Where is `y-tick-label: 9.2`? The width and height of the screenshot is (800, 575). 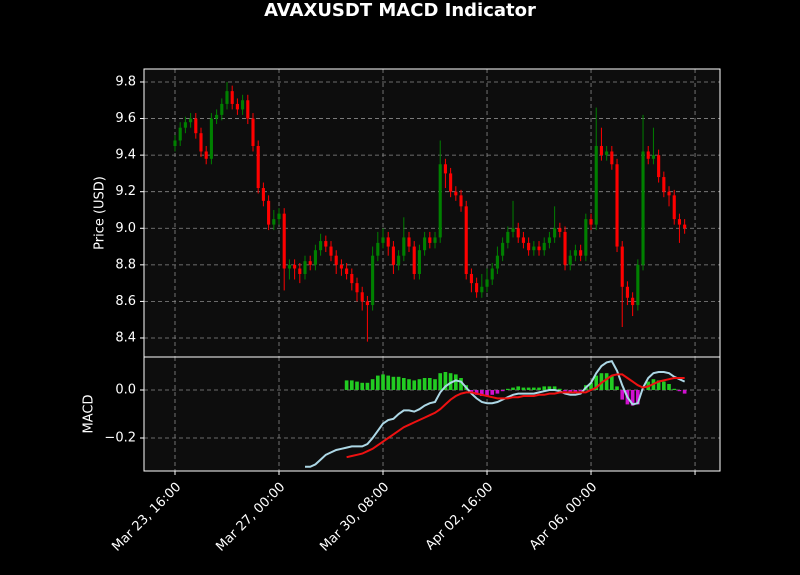
y-tick-label: 9.2 is located at coordinates (125, 191).